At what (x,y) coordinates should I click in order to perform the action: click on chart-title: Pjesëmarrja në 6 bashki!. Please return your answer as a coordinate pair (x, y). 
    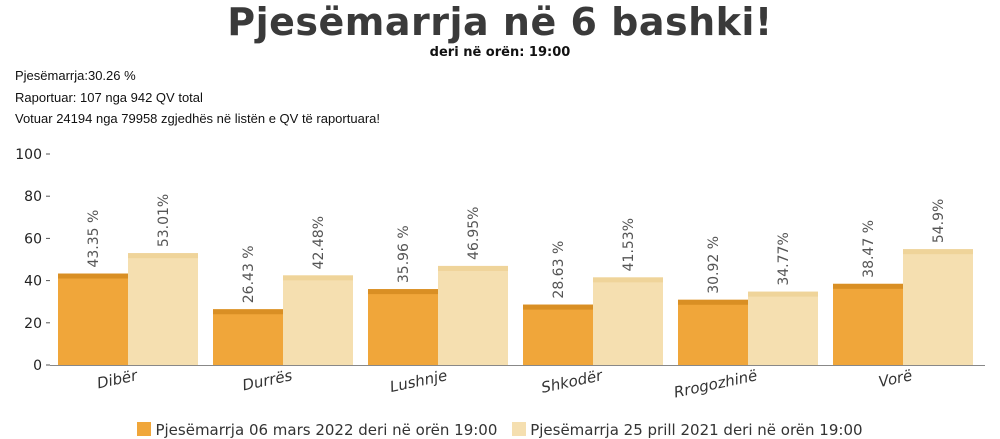
    Looking at the image, I should click on (500, 22).